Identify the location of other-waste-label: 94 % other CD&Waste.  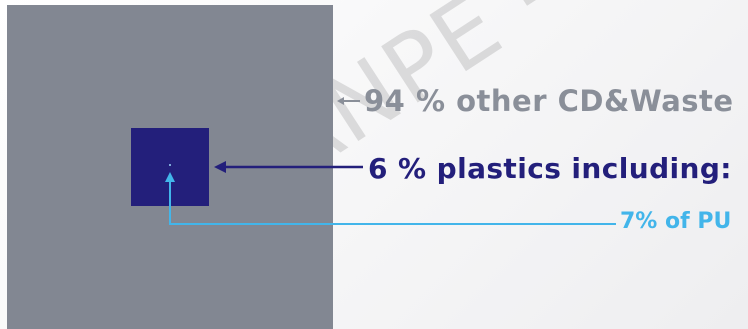
(549, 101).